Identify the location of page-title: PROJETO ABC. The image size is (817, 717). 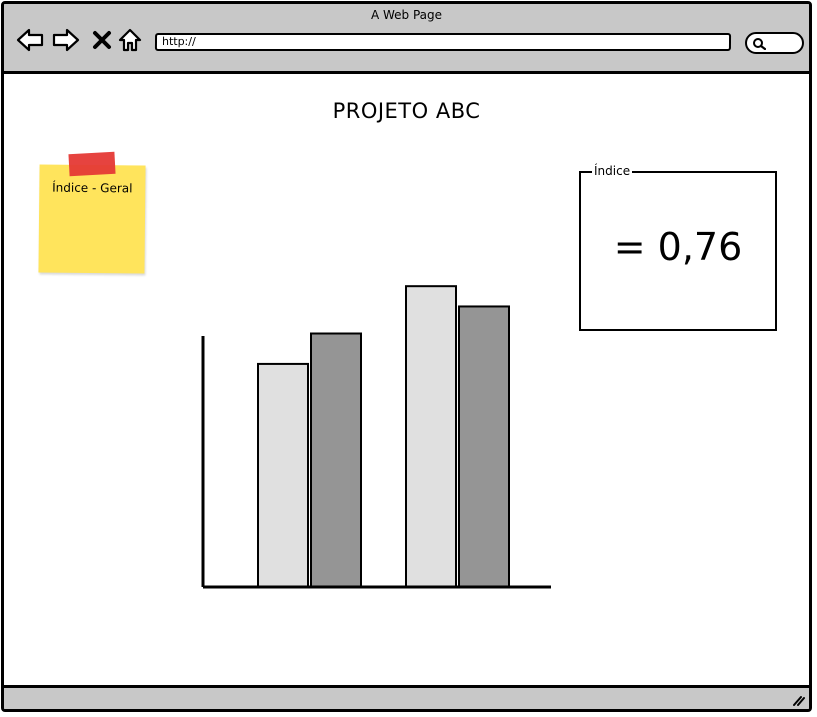
(406, 111).